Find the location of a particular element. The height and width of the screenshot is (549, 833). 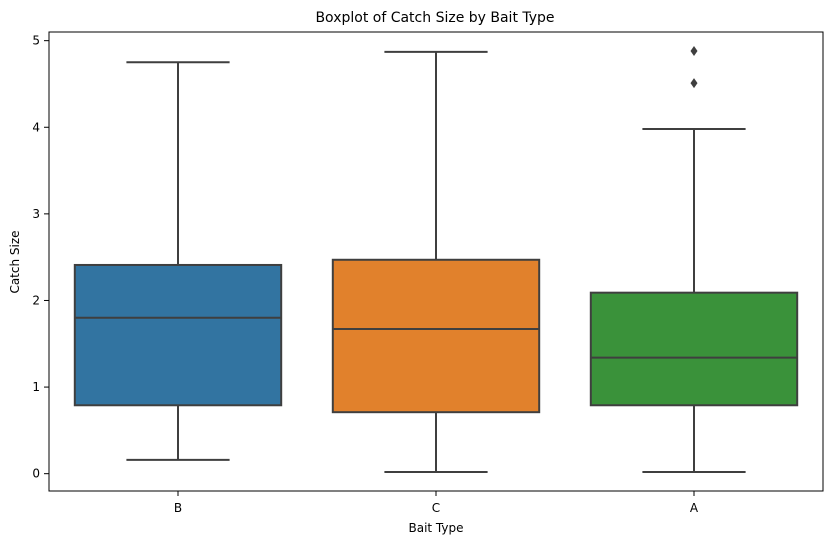

y-tick-label: 2 is located at coordinates (36, 300).